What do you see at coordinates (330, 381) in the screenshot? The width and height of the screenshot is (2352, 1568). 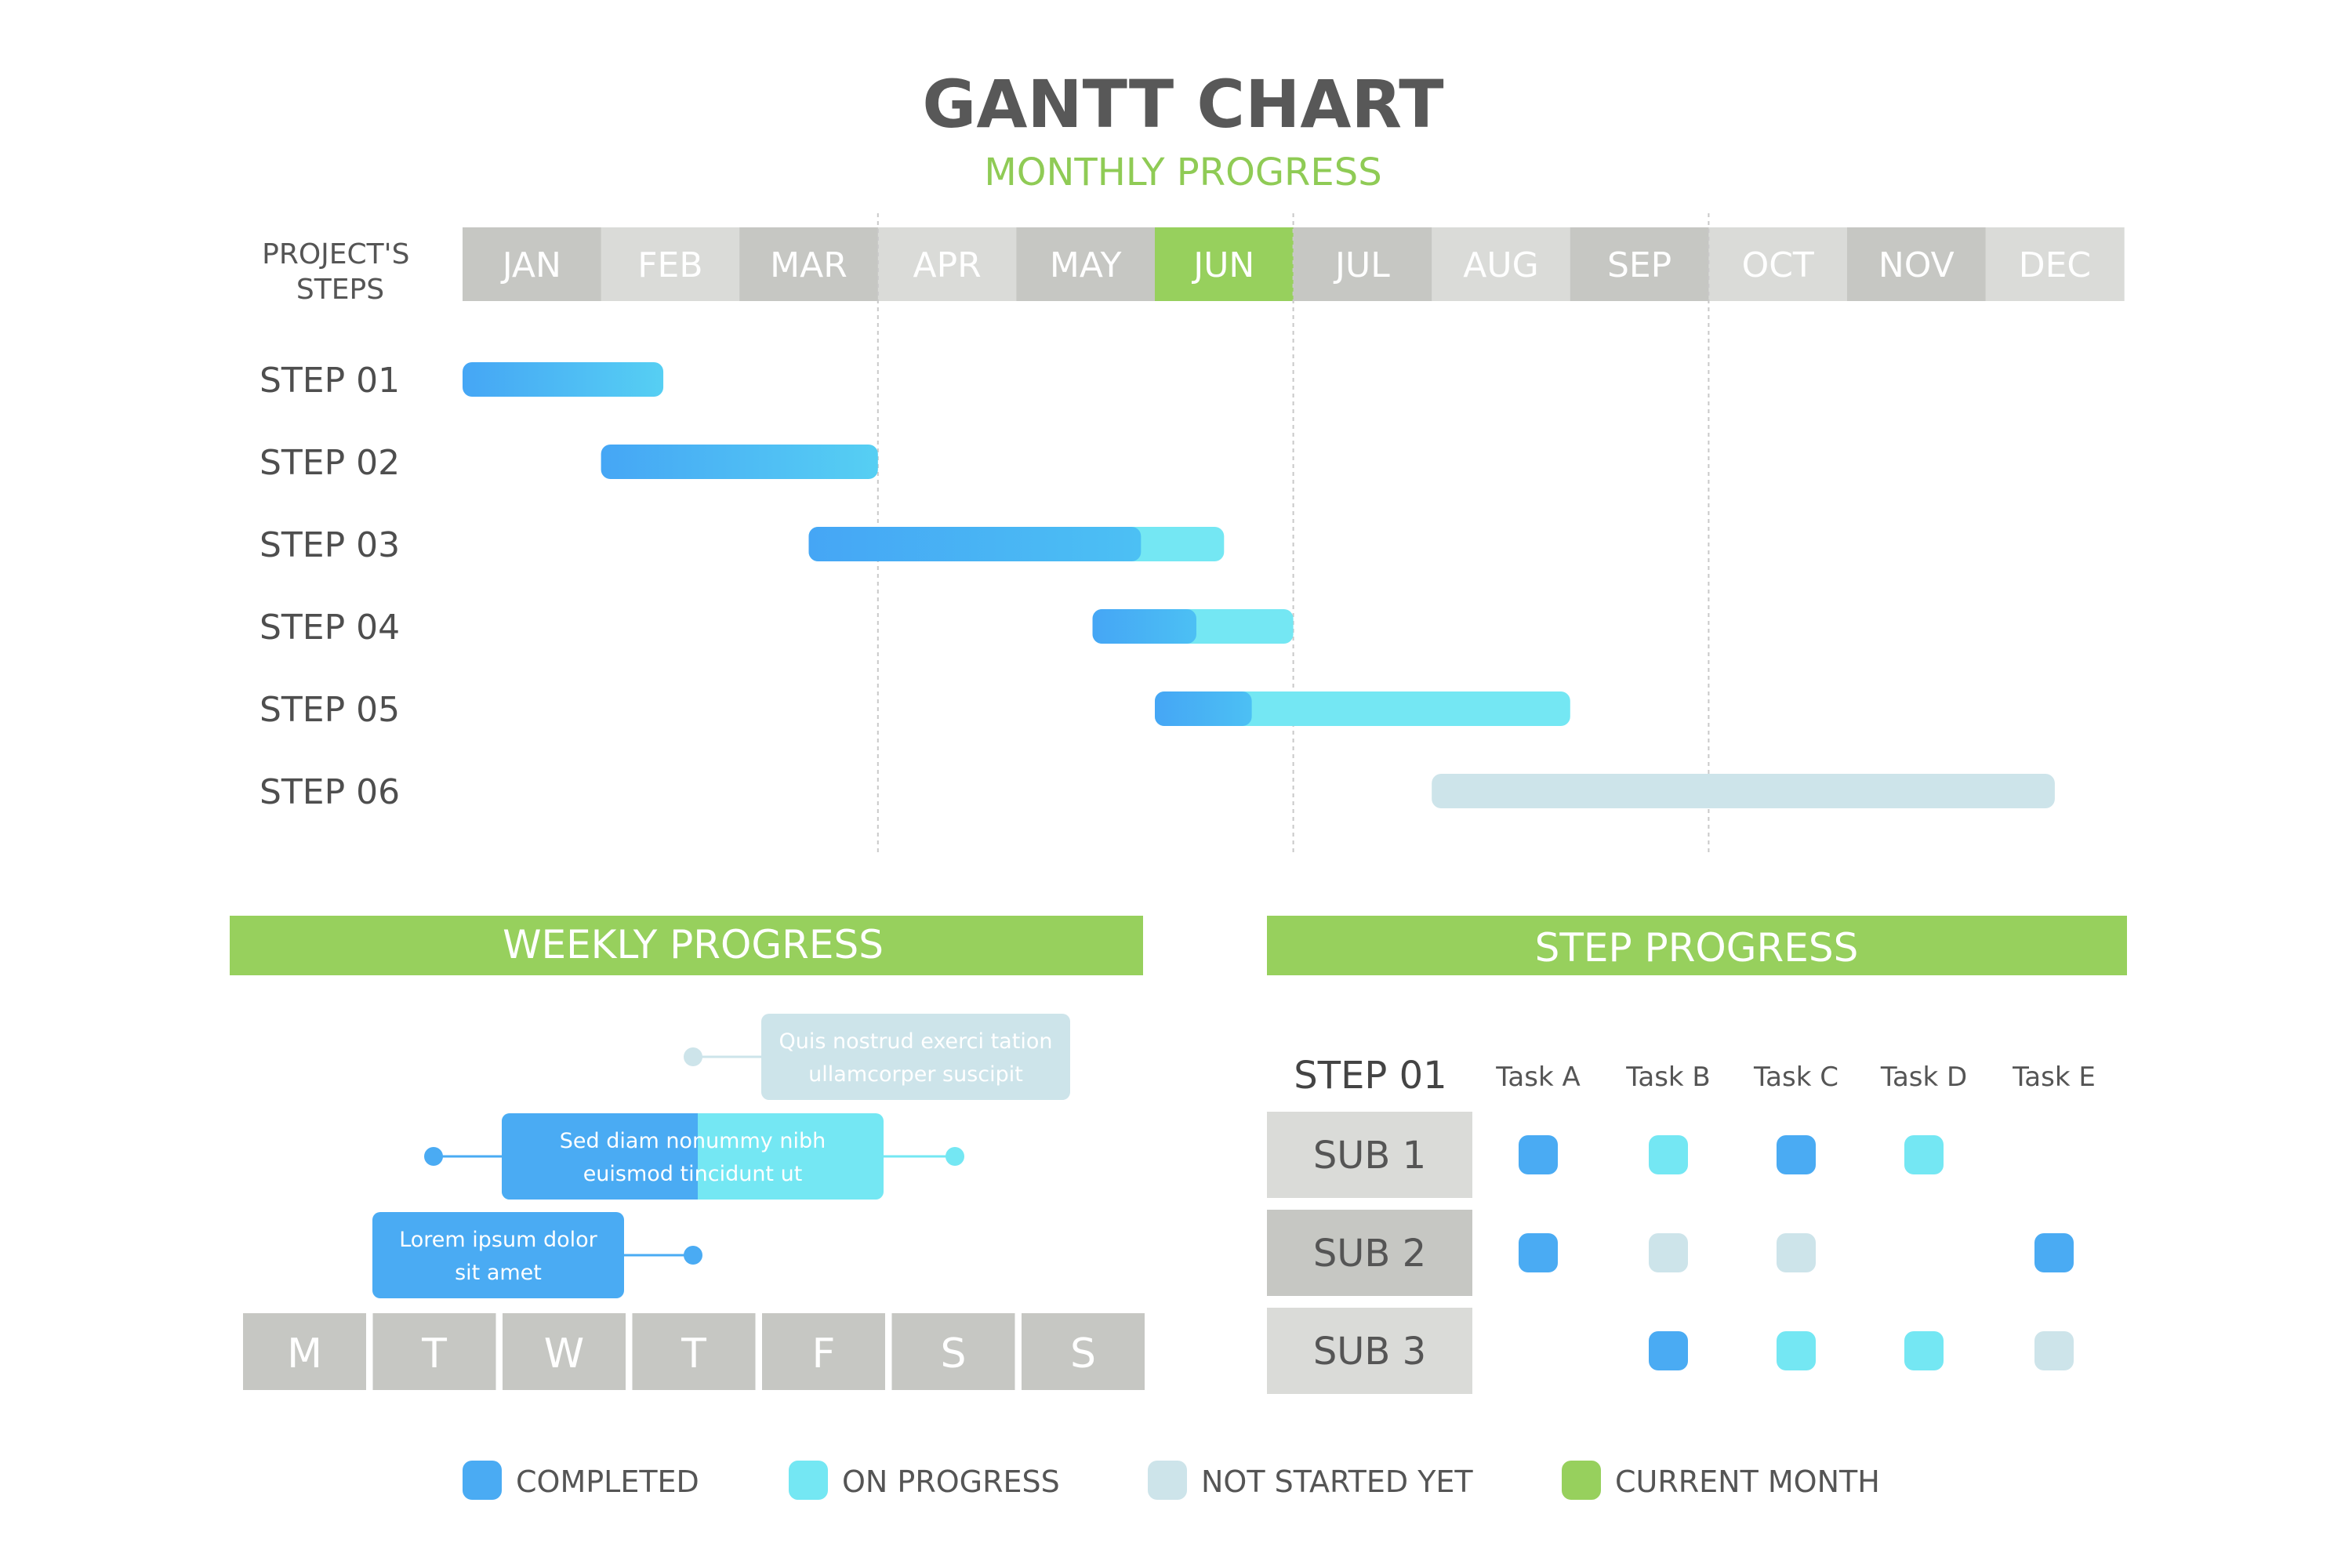 I see `step-label: STEP 01` at bounding box center [330, 381].